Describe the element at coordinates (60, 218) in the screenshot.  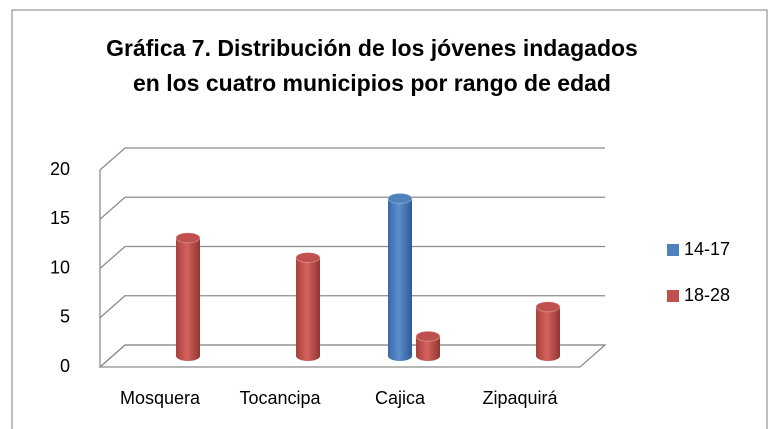
I see `y-tick-label: 15` at that location.